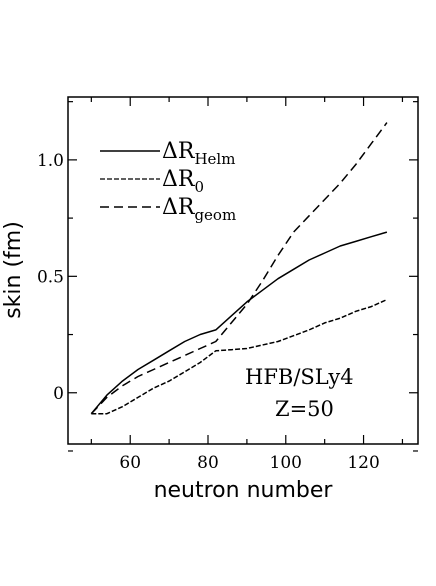  I want to click on legend-label-r0: ΔR0, so click(183, 181).